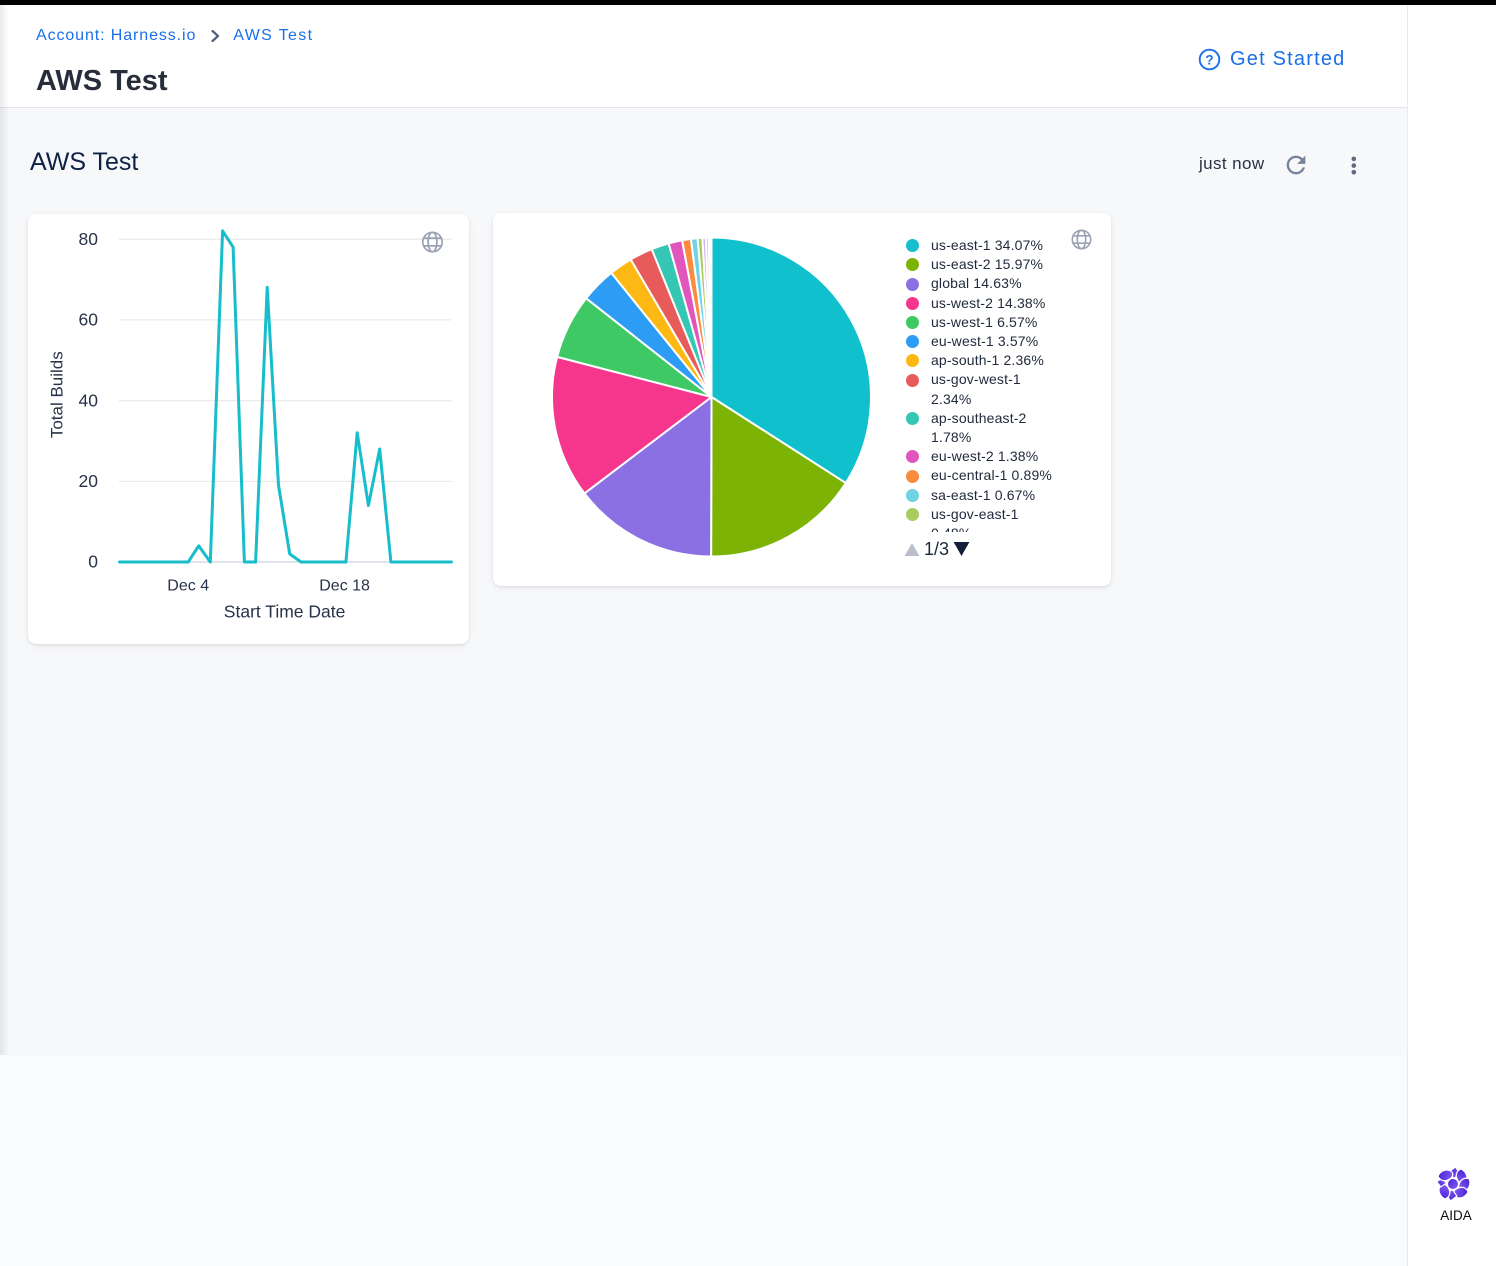 This screenshot has width=1496, height=1266. I want to click on svg-text: Total Builds, so click(56, 394).